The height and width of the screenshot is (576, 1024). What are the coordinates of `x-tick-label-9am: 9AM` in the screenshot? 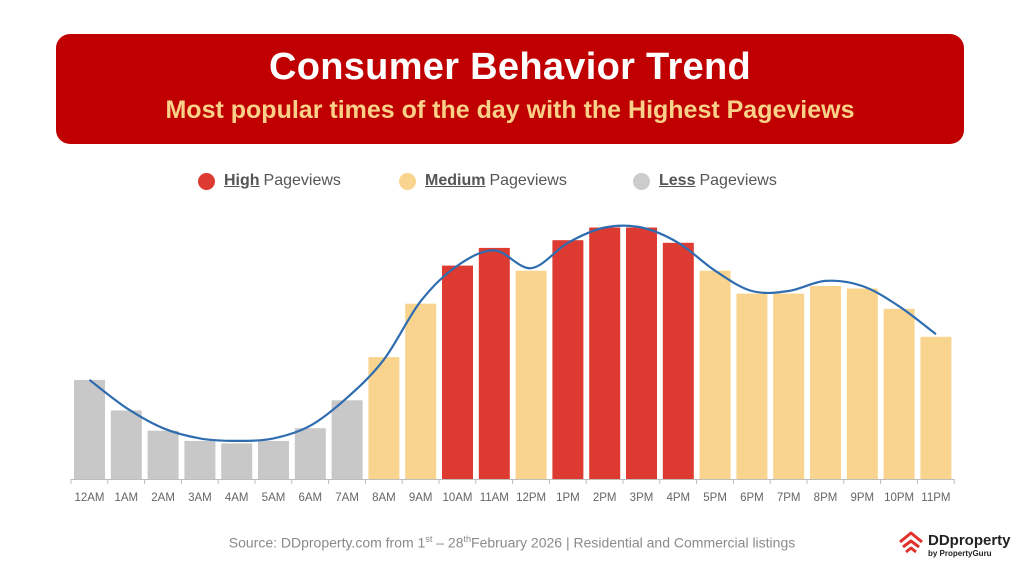 It's located at (421, 498).